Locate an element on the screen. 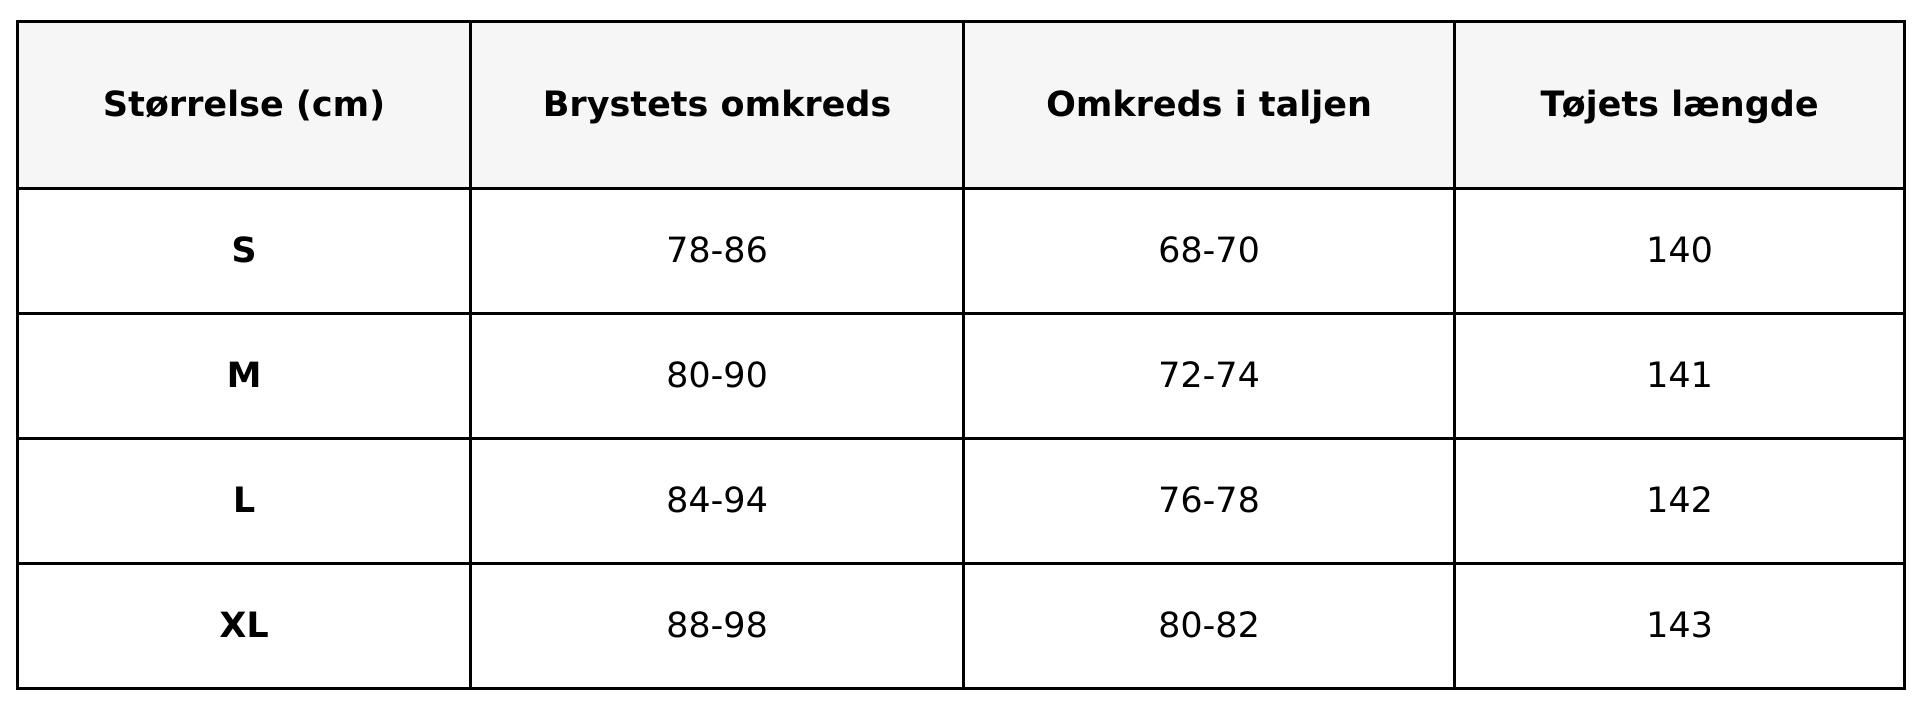 Image resolution: width=1920 pixels, height=706 pixels. size-cell: S is located at coordinates (244, 251).